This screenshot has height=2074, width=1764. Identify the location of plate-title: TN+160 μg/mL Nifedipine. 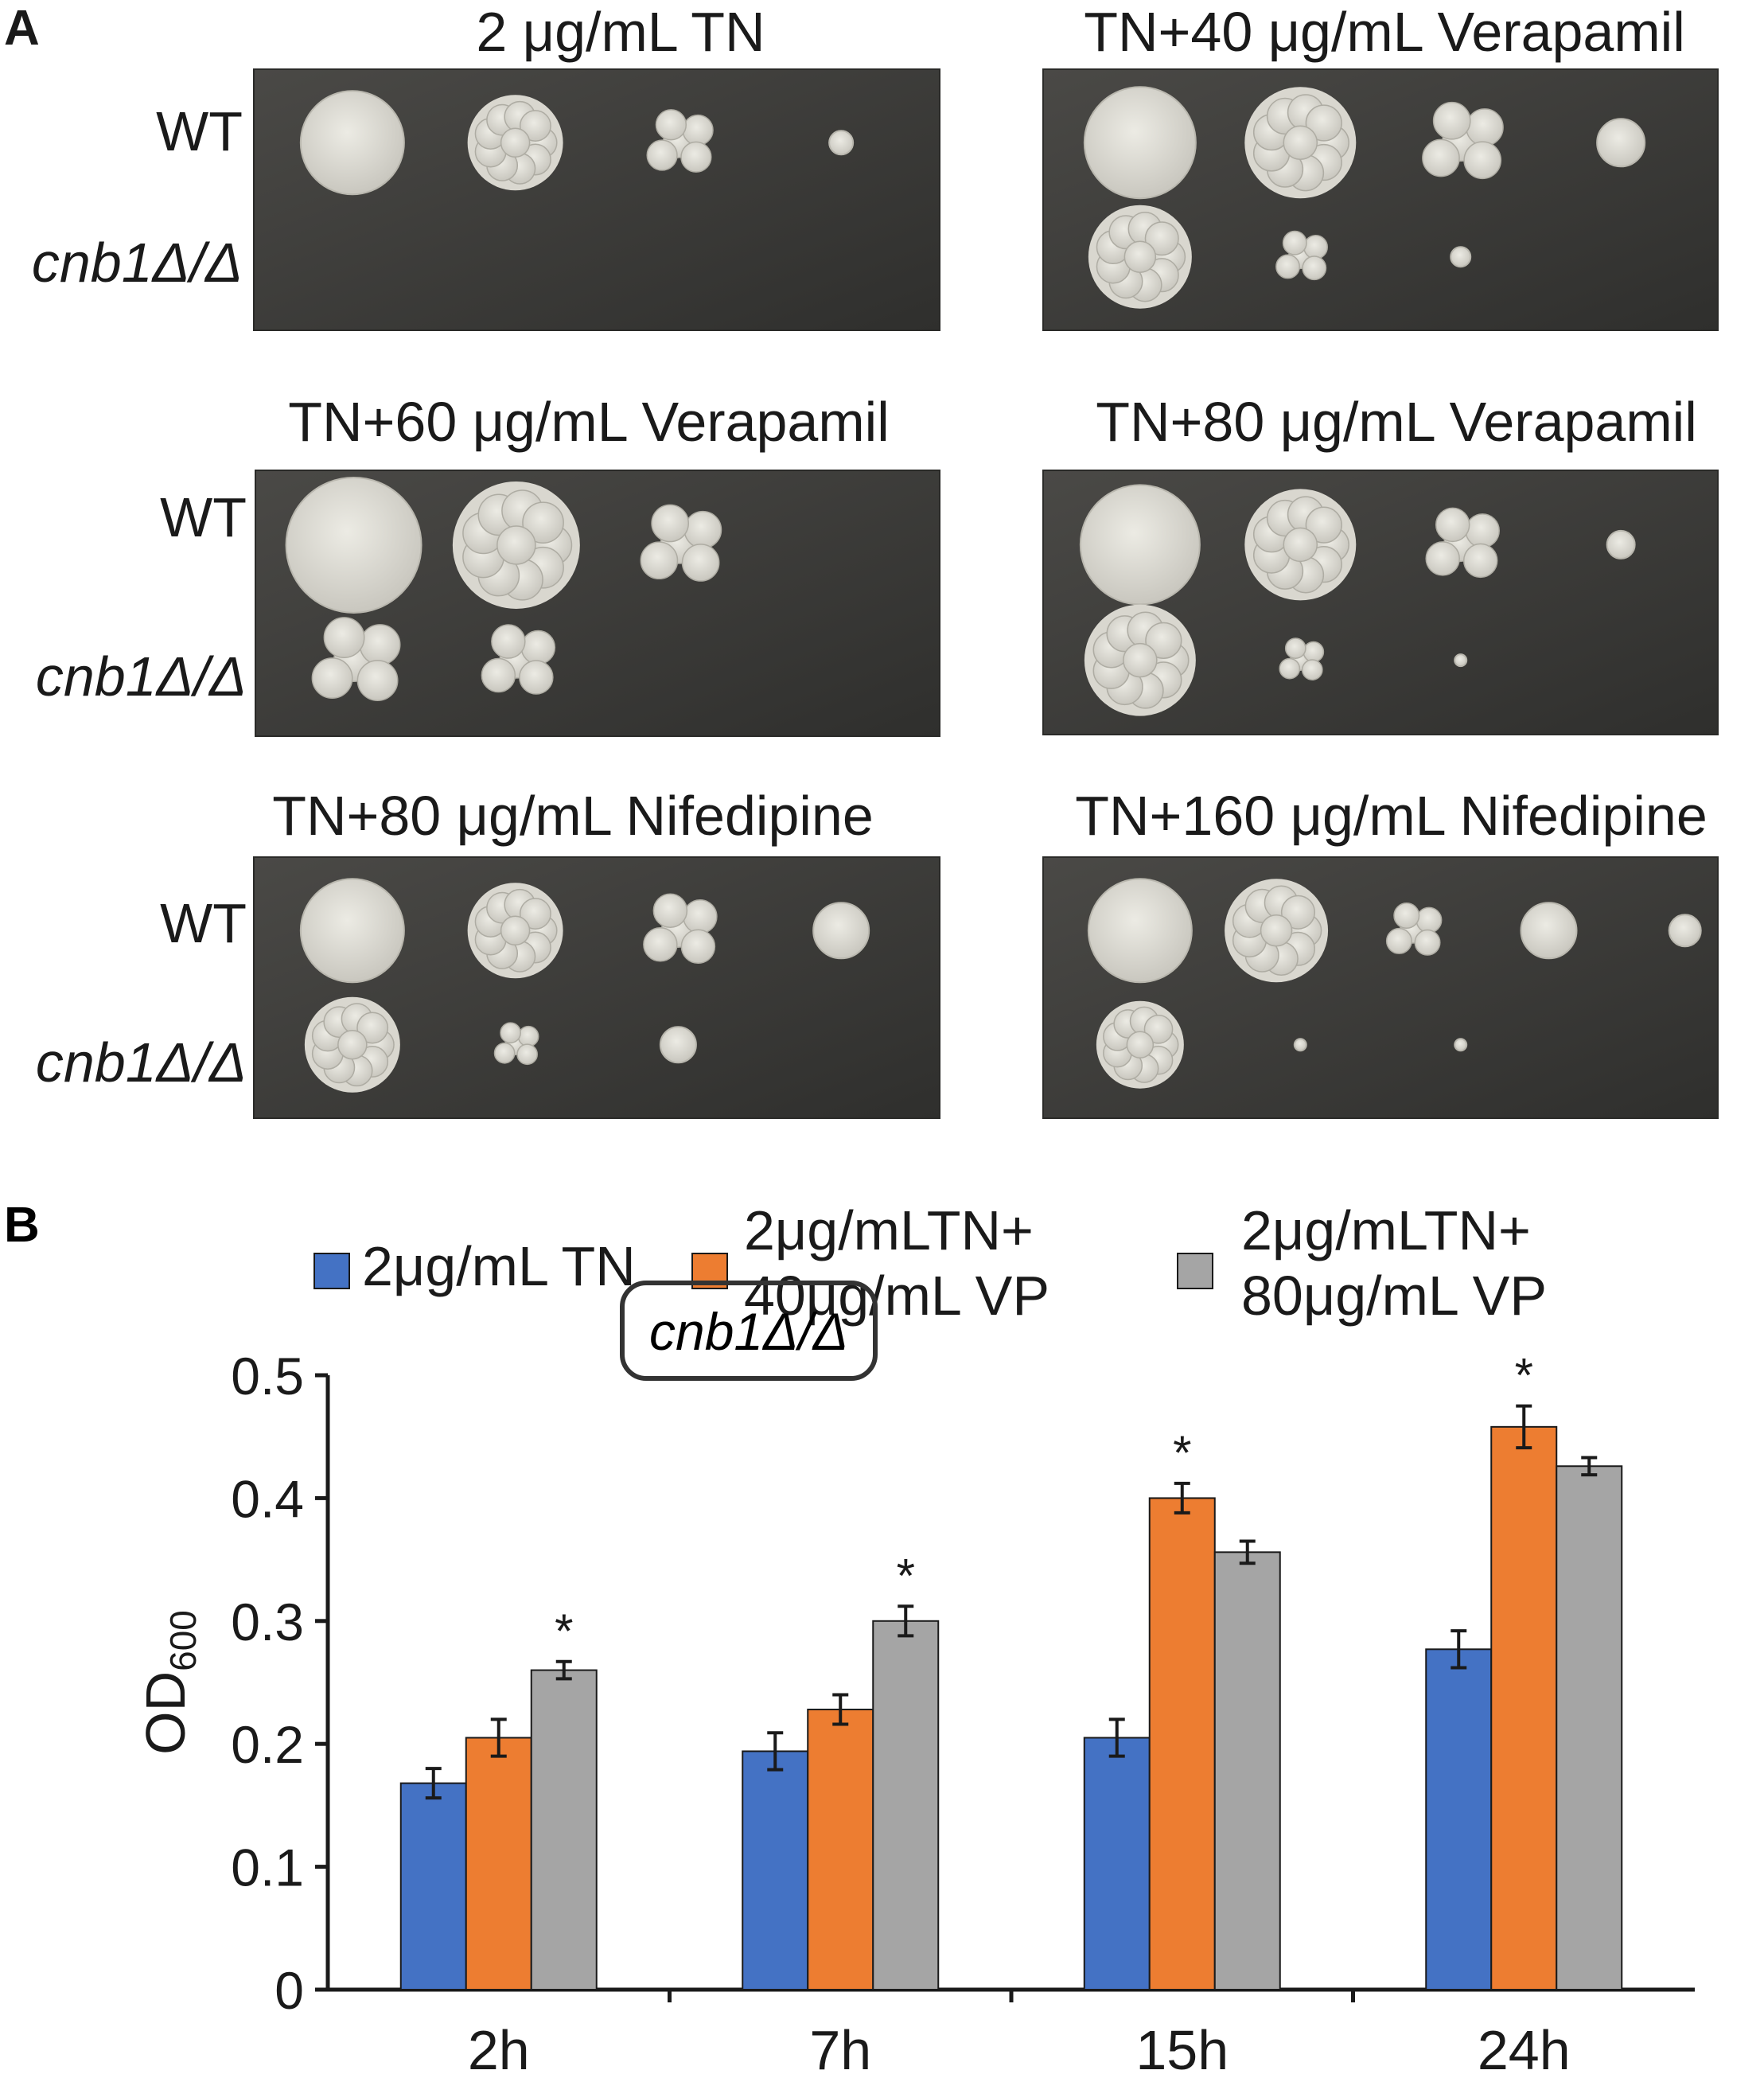
(1391, 816).